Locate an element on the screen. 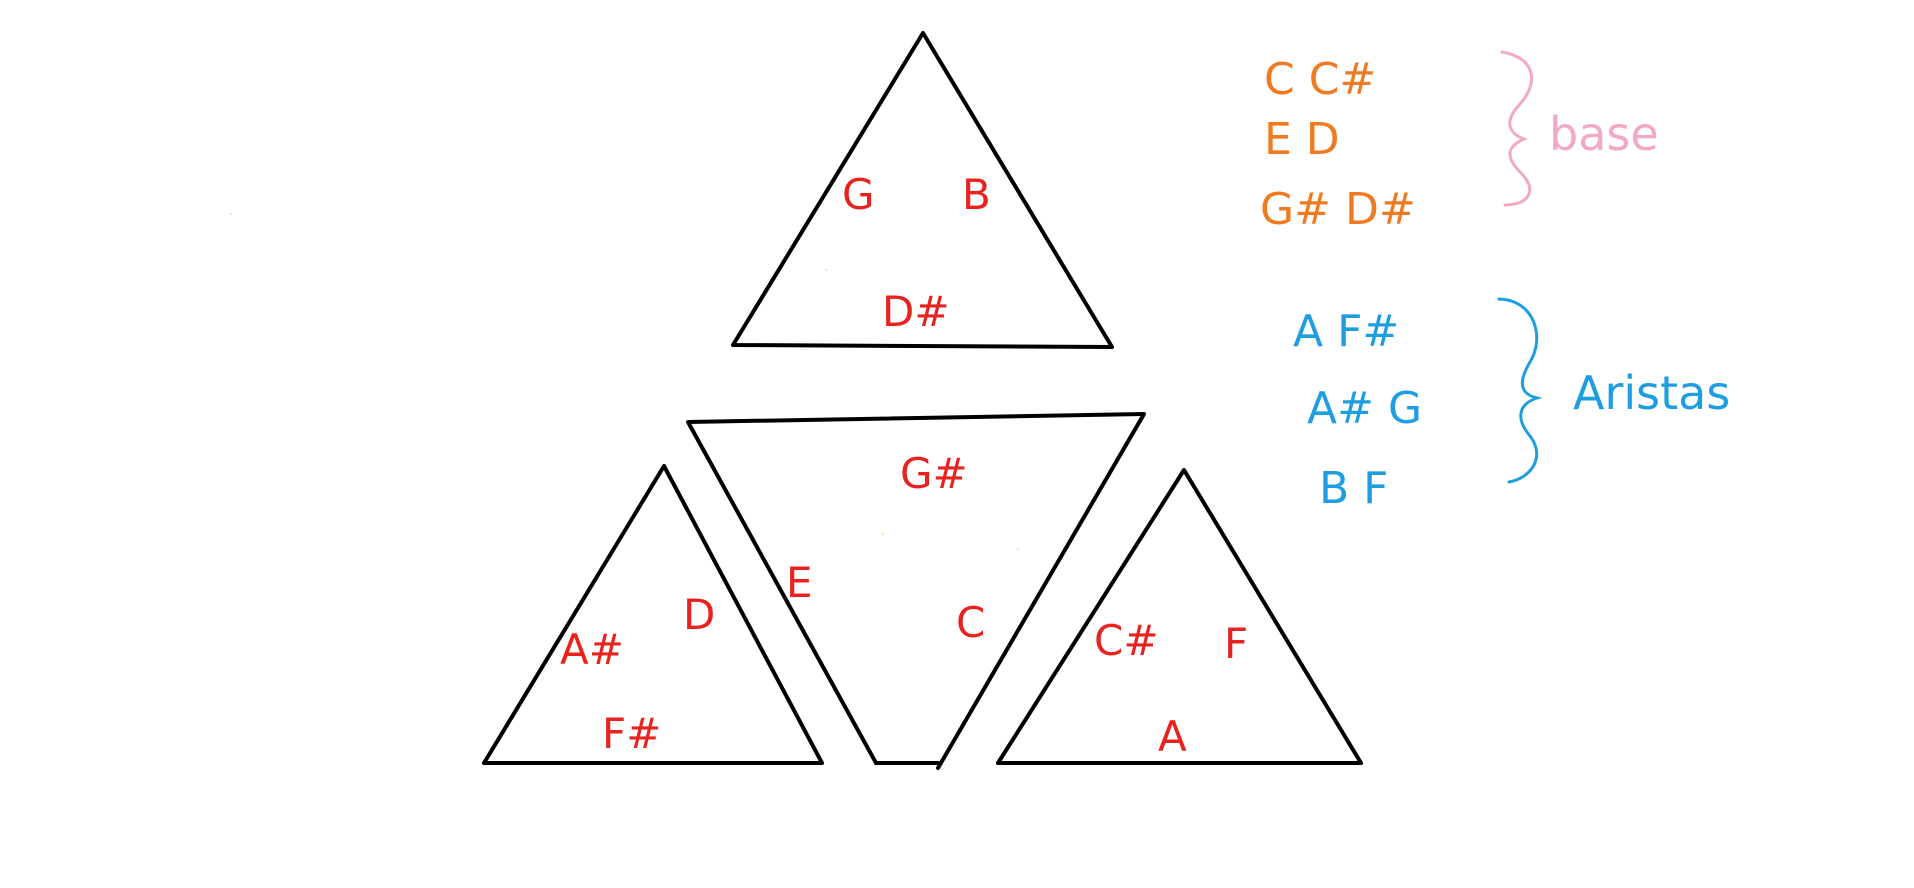 The width and height of the screenshot is (1914, 888). legend-base: C C# E D G# D# base is located at coordinates (1459, 142).